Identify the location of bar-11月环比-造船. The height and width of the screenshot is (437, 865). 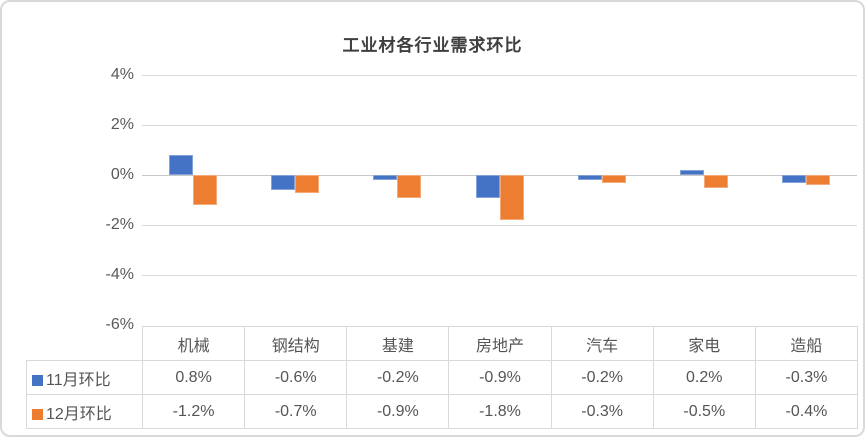
(793, 179).